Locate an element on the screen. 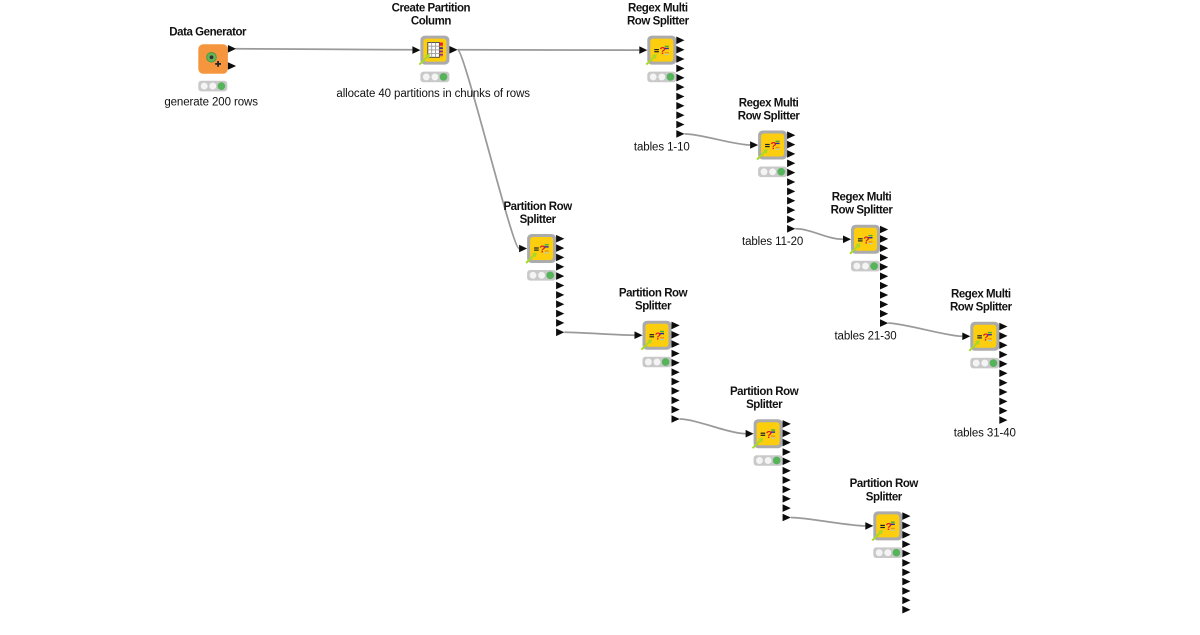 This screenshot has height=635, width=1200. svg-text: Create Partition is located at coordinates (431, 8).